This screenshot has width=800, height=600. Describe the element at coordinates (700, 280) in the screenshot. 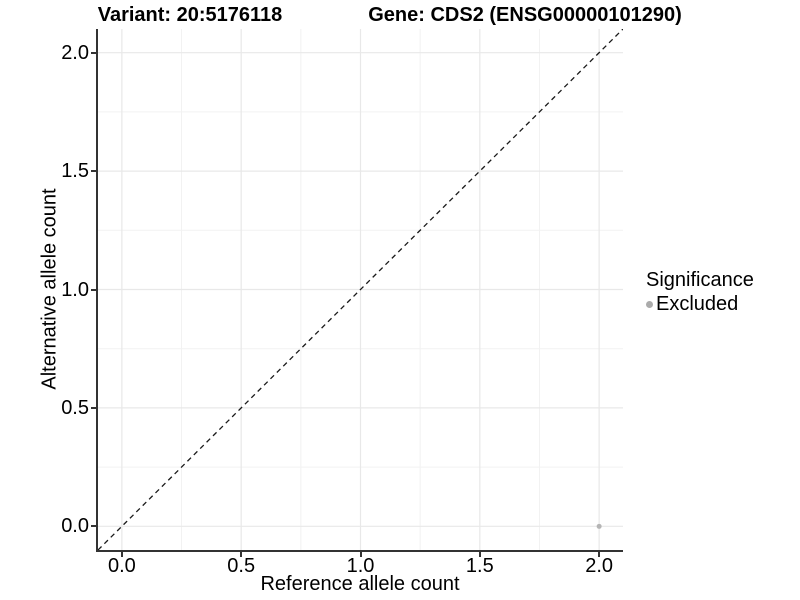

I see `legend-title: Significance` at that location.